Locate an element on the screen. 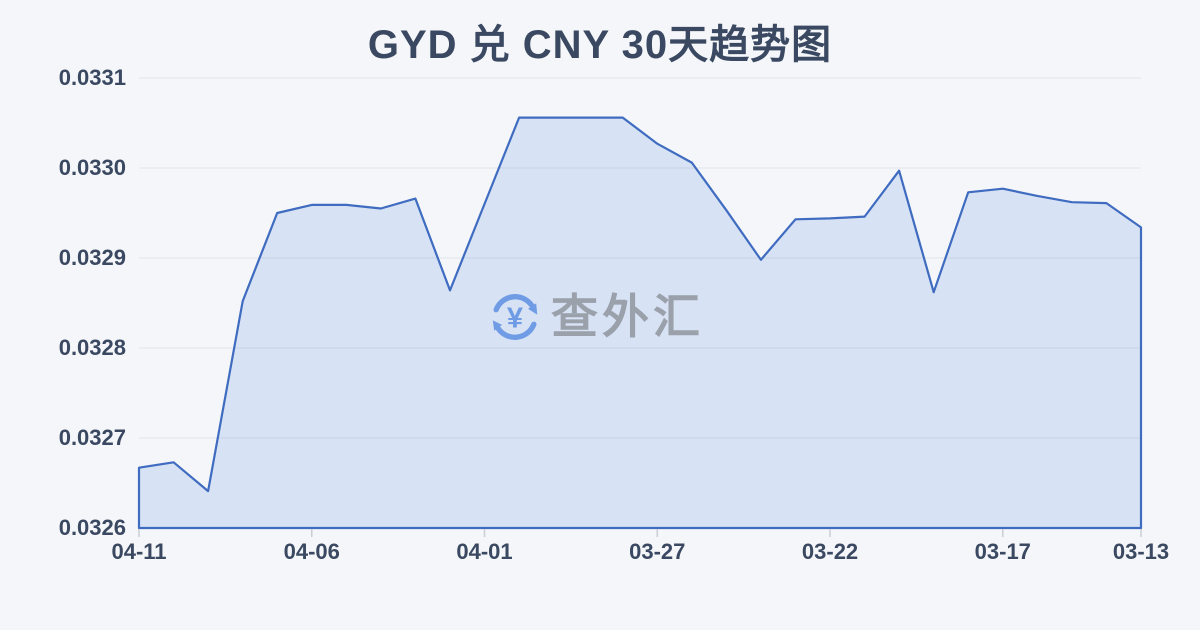 This screenshot has width=1200, height=630. y-axis-label: 0.0326 is located at coordinates (92, 527).